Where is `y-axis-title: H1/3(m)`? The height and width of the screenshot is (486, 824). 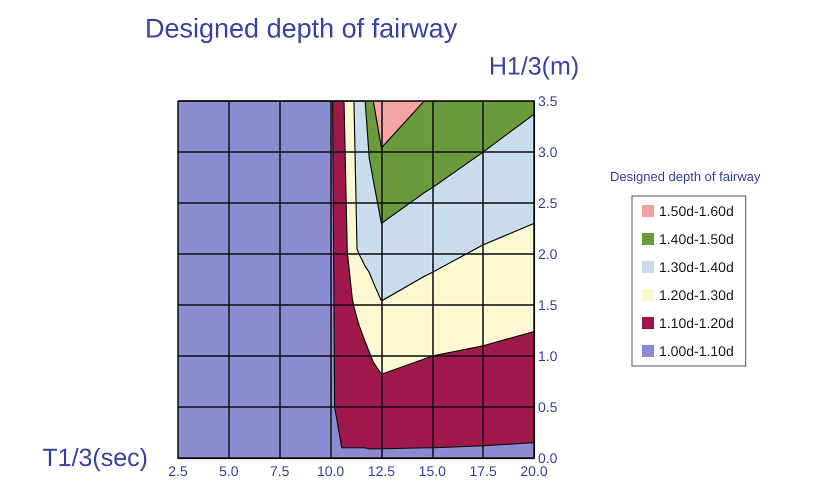
y-axis-title: H1/3(m) is located at coordinates (534, 66).